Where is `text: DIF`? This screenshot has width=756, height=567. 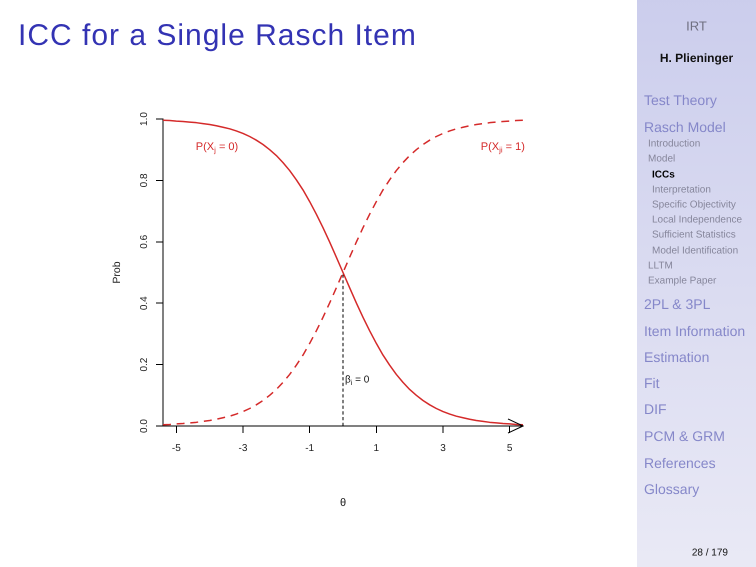
text: DIF is located at coordinates (655, 409).